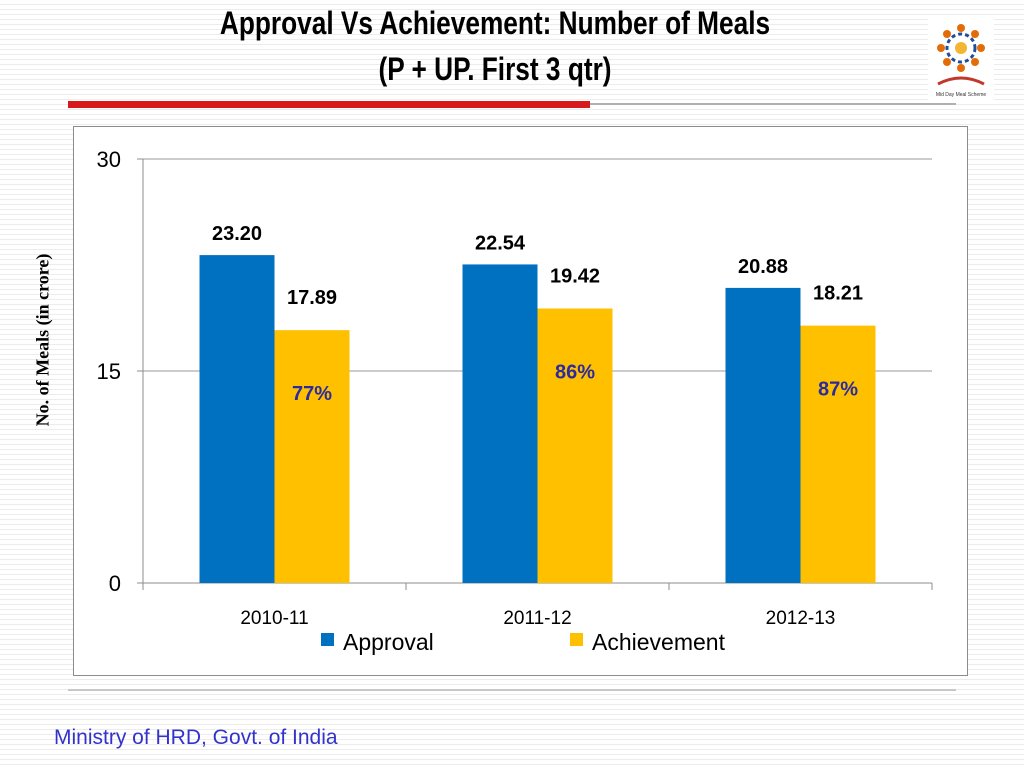  Describe the element at coordinates (575, 277) in the screenshot. I see `data-label: 19.42` at that location.